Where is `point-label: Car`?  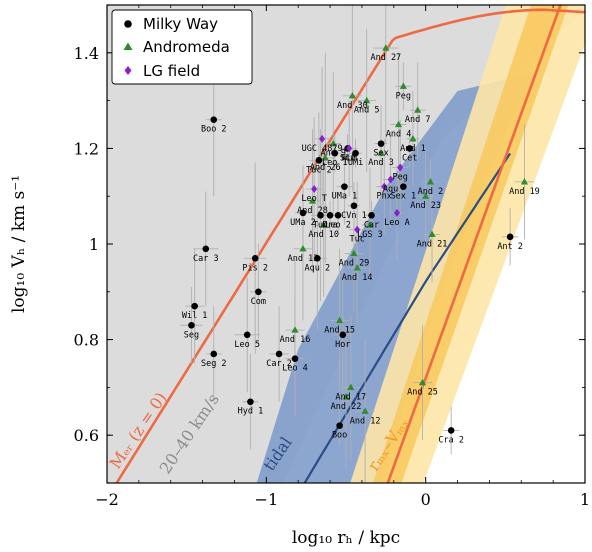
point-label: Car is located at coordinates (371, 225).